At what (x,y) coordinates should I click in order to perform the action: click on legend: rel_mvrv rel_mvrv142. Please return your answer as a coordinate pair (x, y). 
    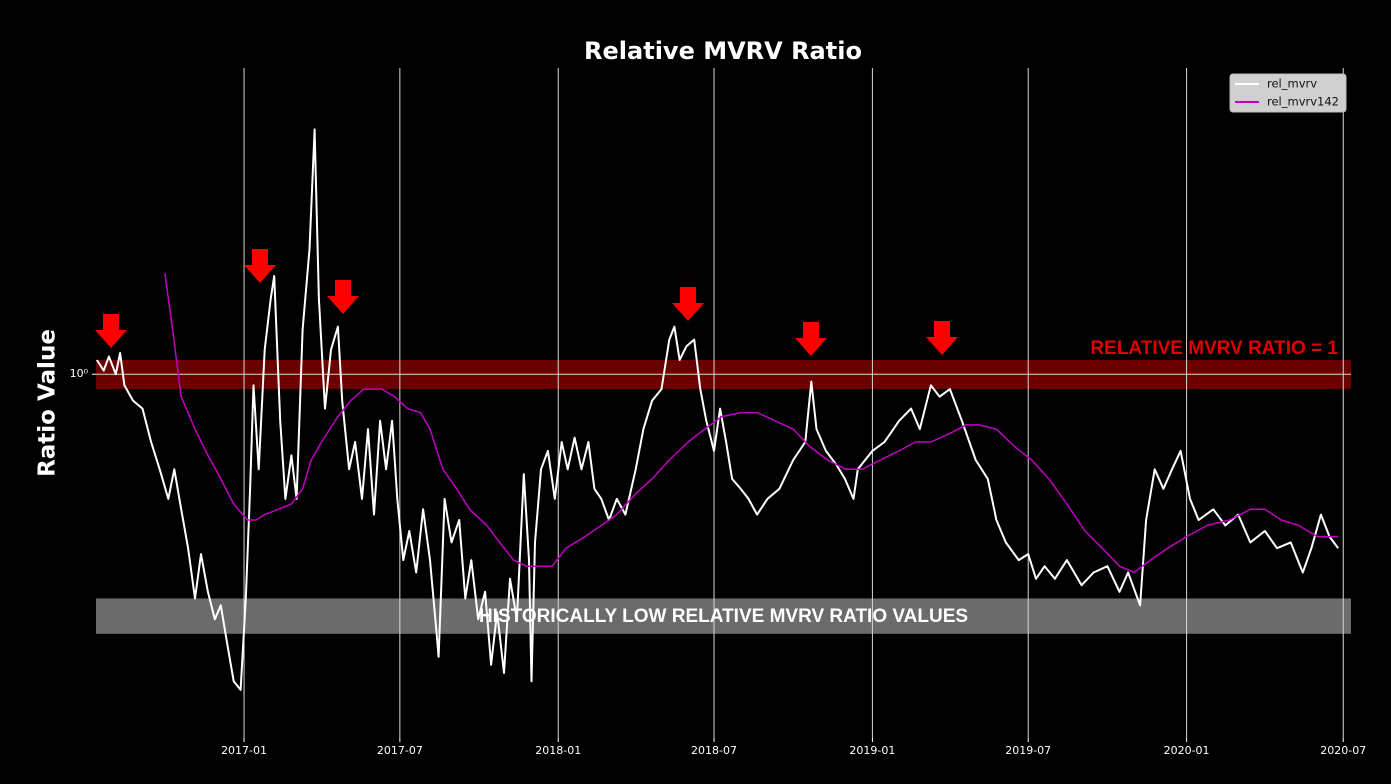
    Looking at the image, I should click on (1288, 93).